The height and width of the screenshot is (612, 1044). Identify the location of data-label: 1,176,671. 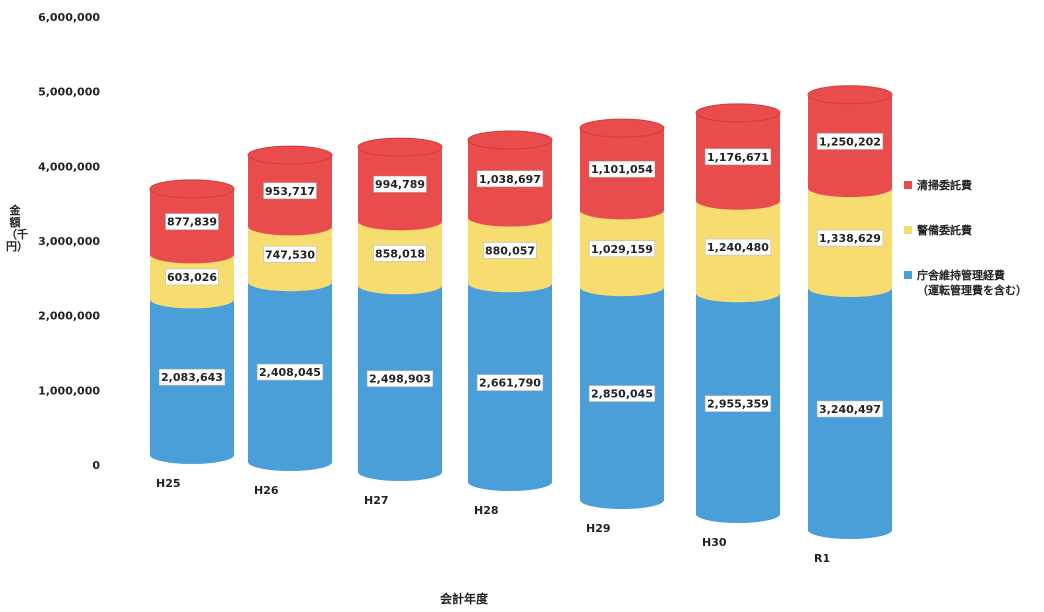
(738, 157).